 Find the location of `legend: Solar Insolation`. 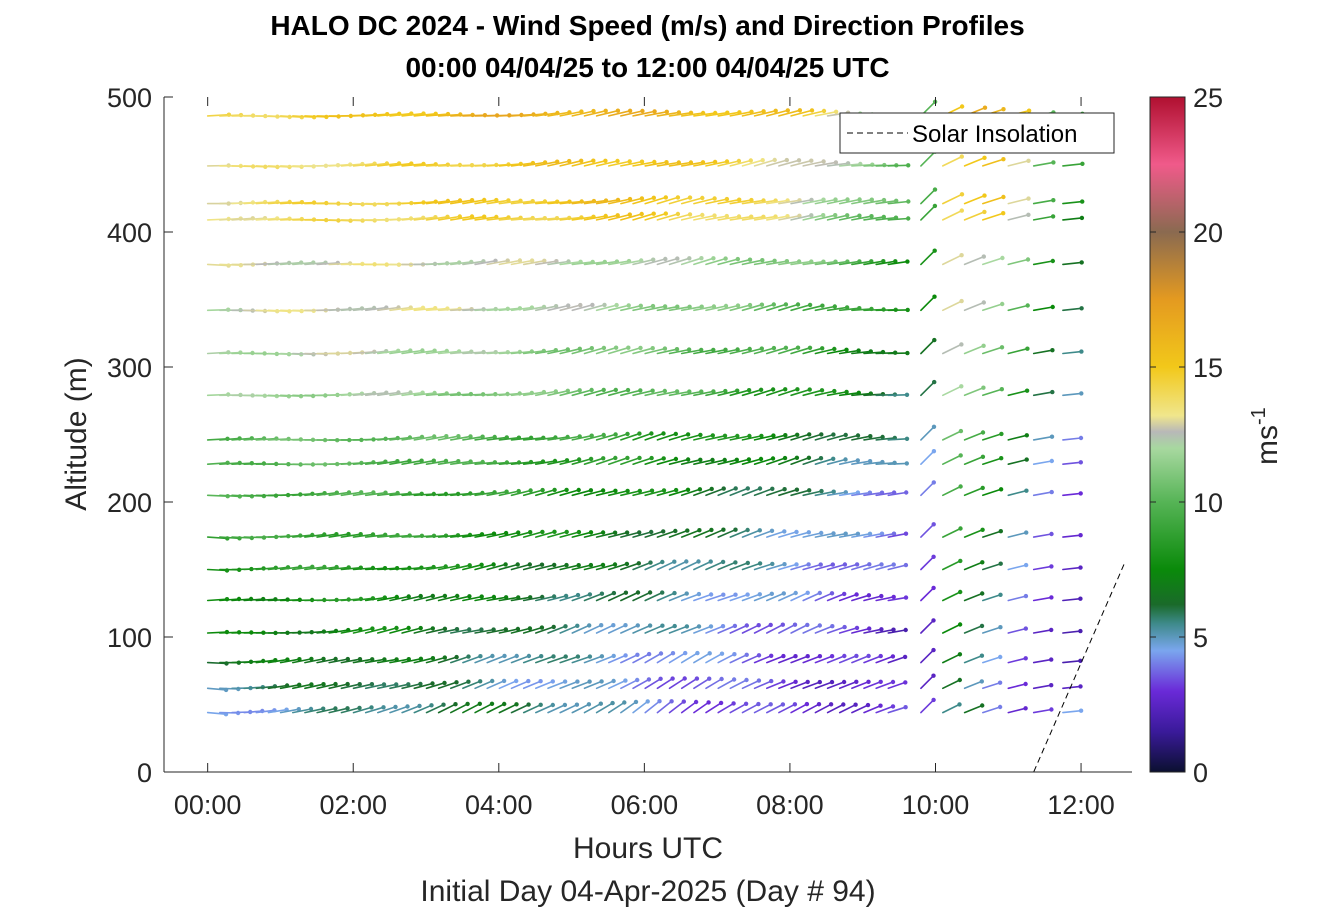

legend: Solar Insolation is located at coordinates (977, 133).